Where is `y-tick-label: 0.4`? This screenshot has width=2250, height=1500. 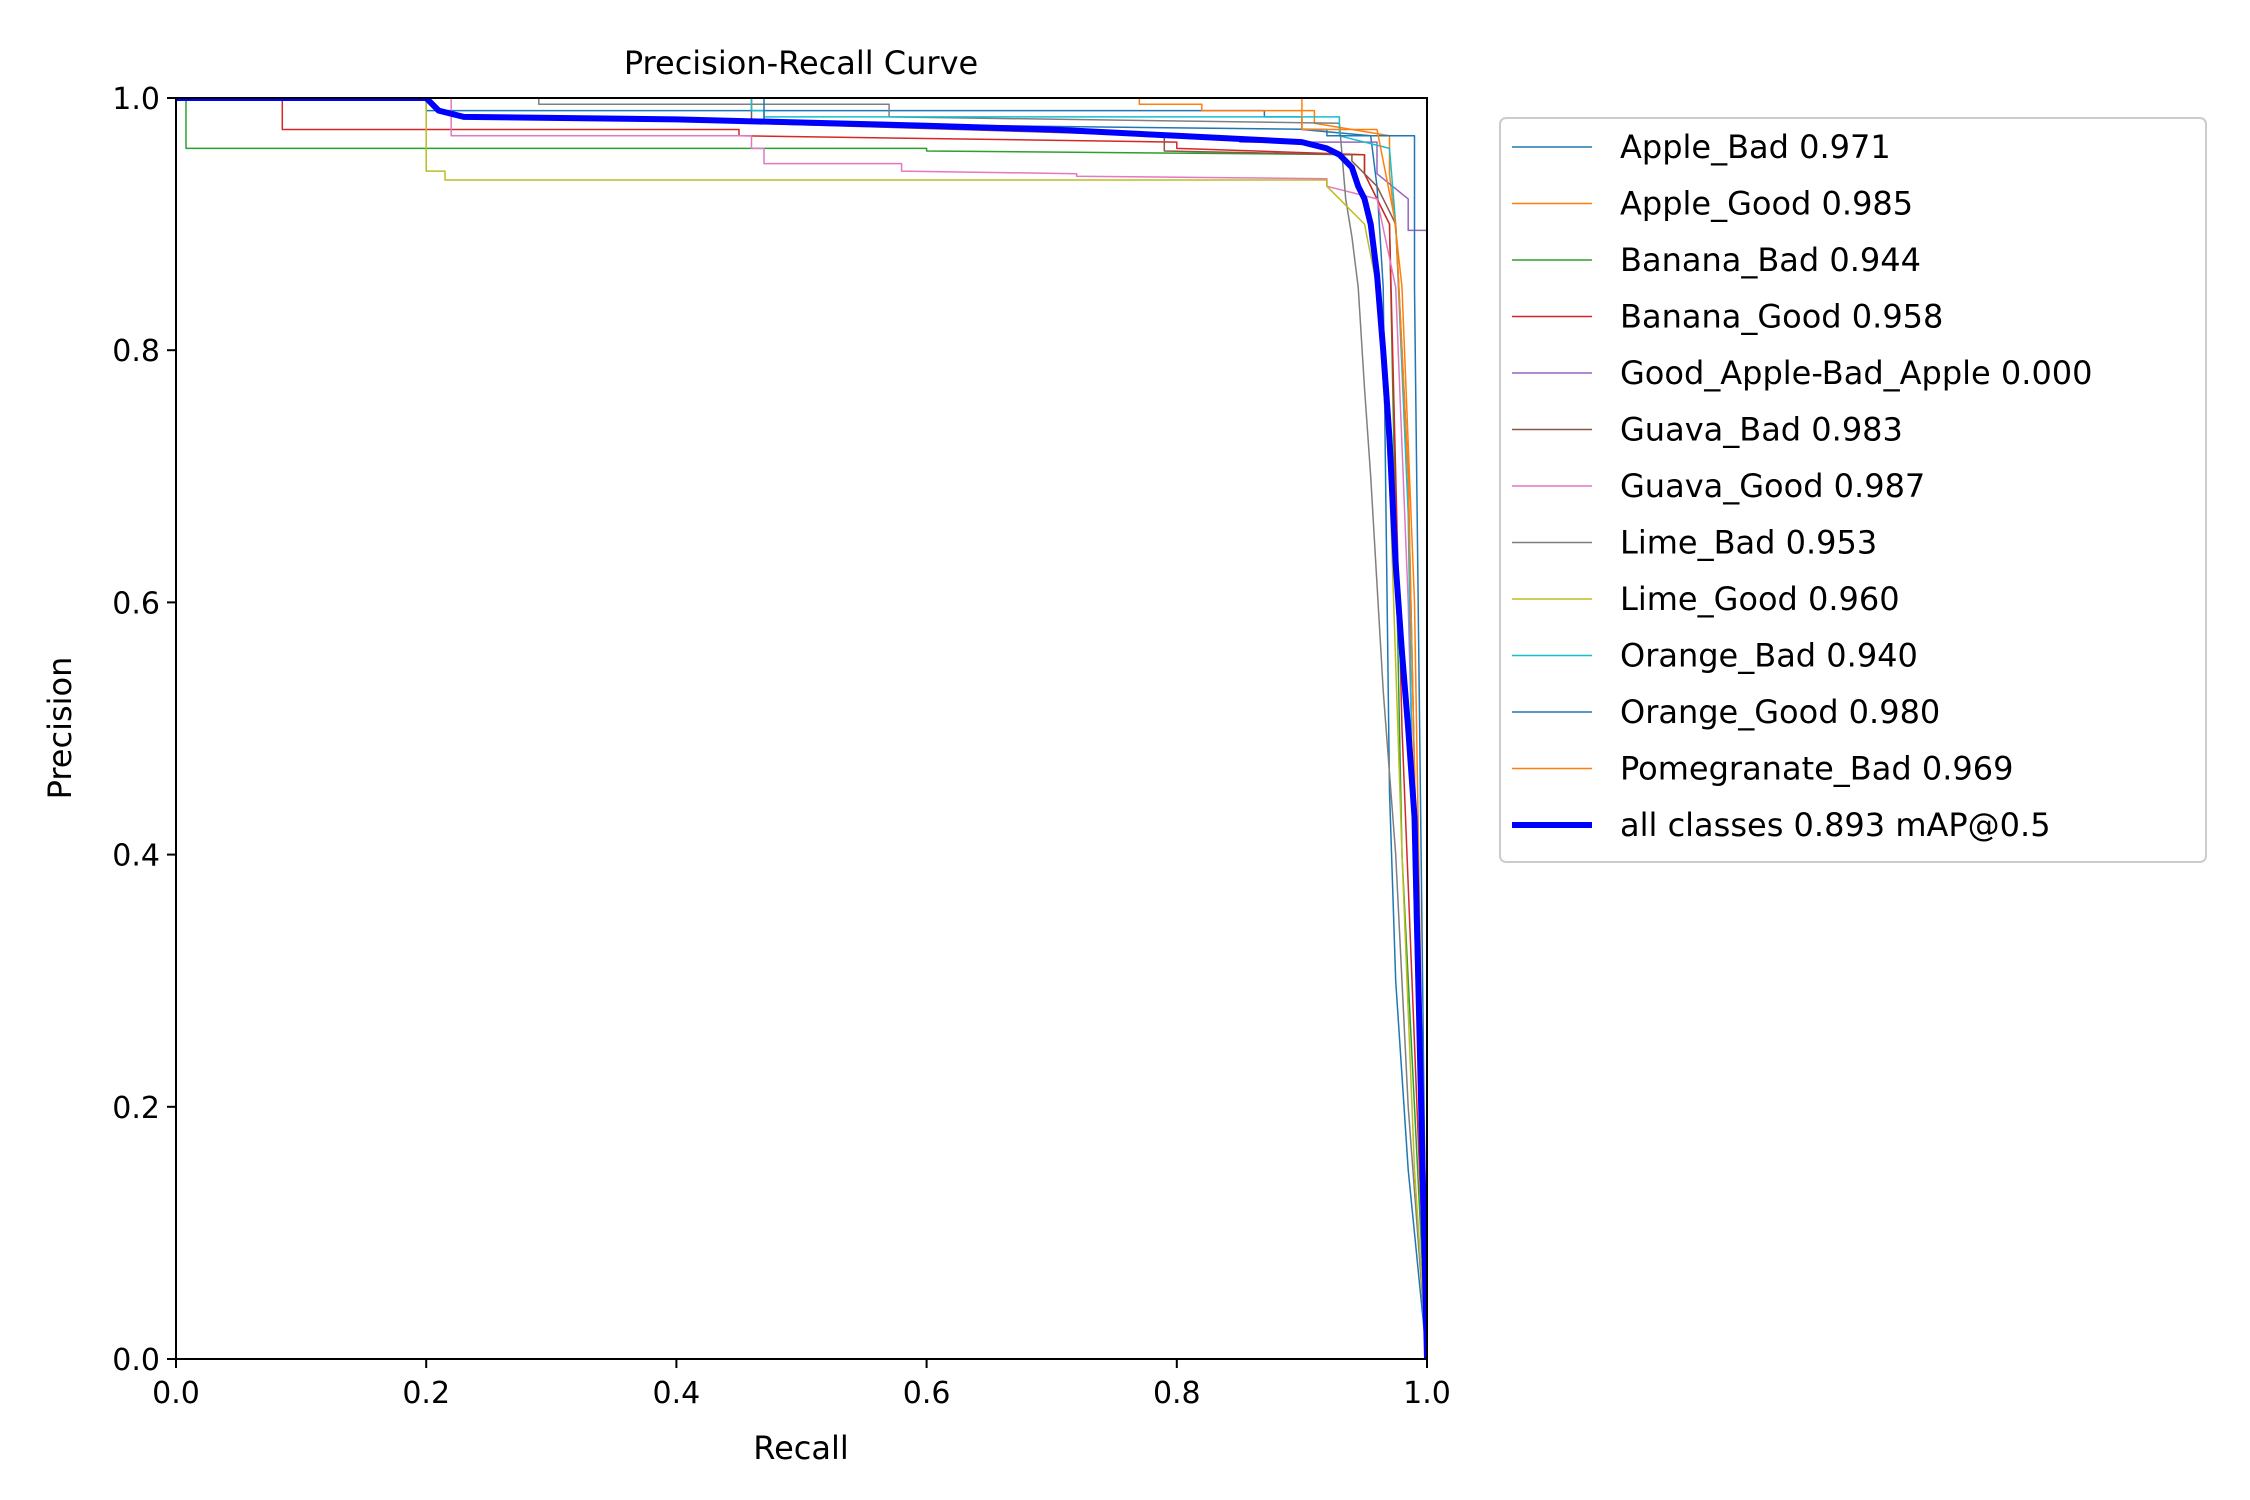
y-tick-label: 0.4 is located at coordinates (136, 856).